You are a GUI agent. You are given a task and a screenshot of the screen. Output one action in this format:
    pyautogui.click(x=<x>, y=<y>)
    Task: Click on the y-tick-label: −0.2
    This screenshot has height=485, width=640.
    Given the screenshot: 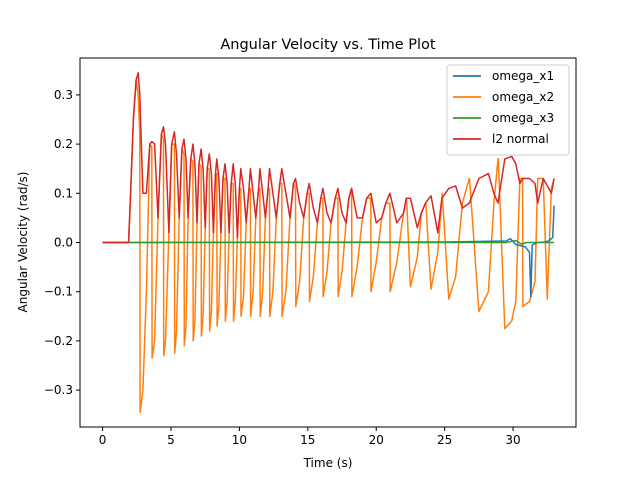 What is the action you would take?
    pyautogui.click(x=58, y=341)
    